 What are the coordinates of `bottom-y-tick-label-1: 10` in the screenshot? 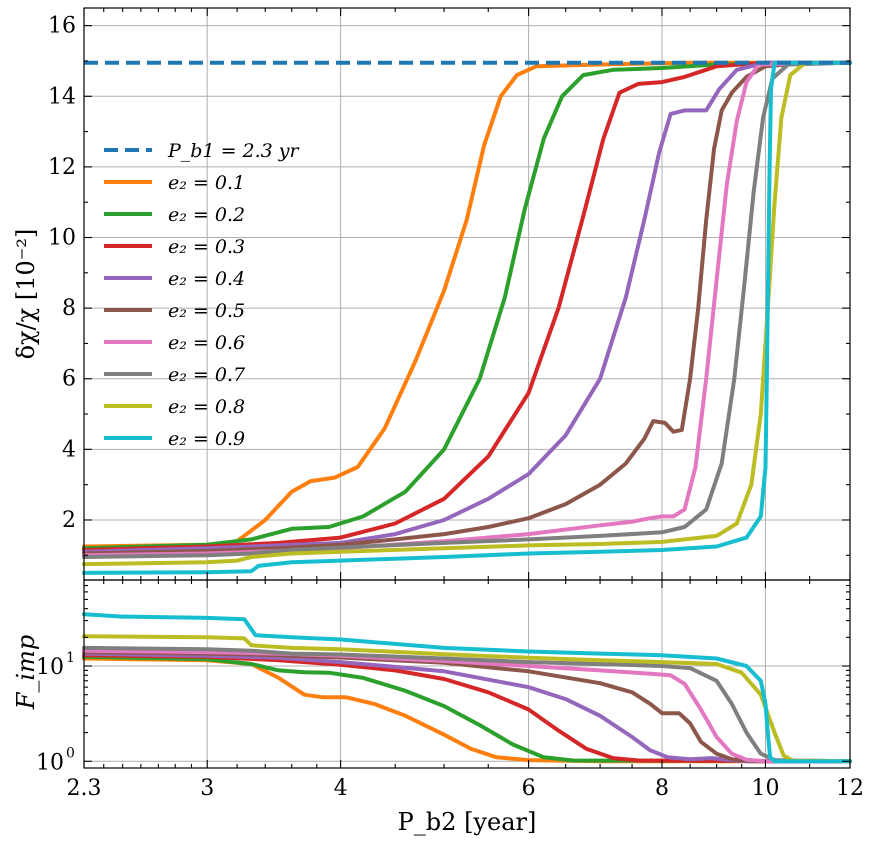 It's located at (50, 667).